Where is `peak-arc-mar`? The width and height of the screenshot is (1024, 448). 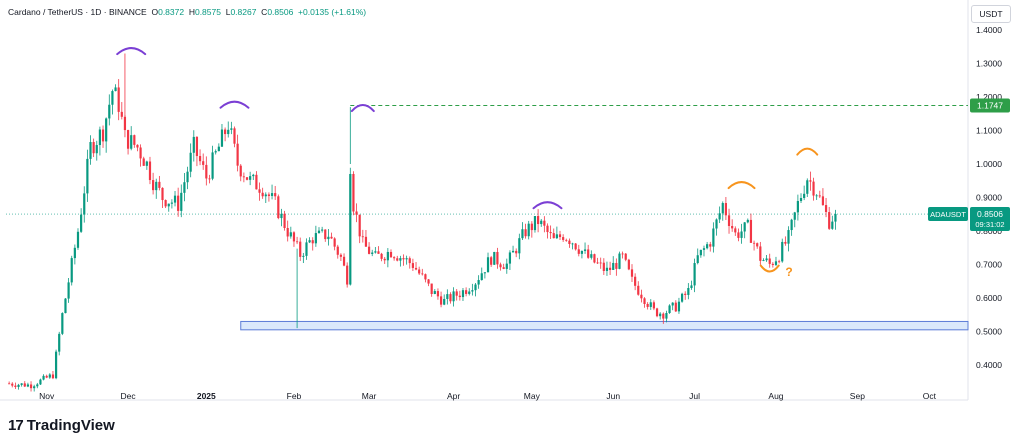 peak-arc-mar is located at coordinates (362, 108).